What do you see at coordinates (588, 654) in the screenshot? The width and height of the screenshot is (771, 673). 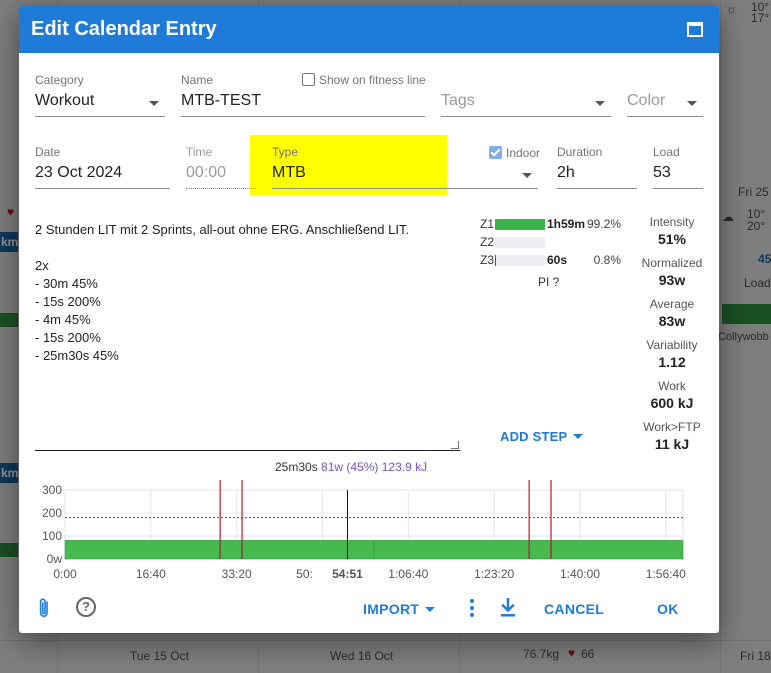 I see `hr-value: 66` at bounding box center [588, 654].